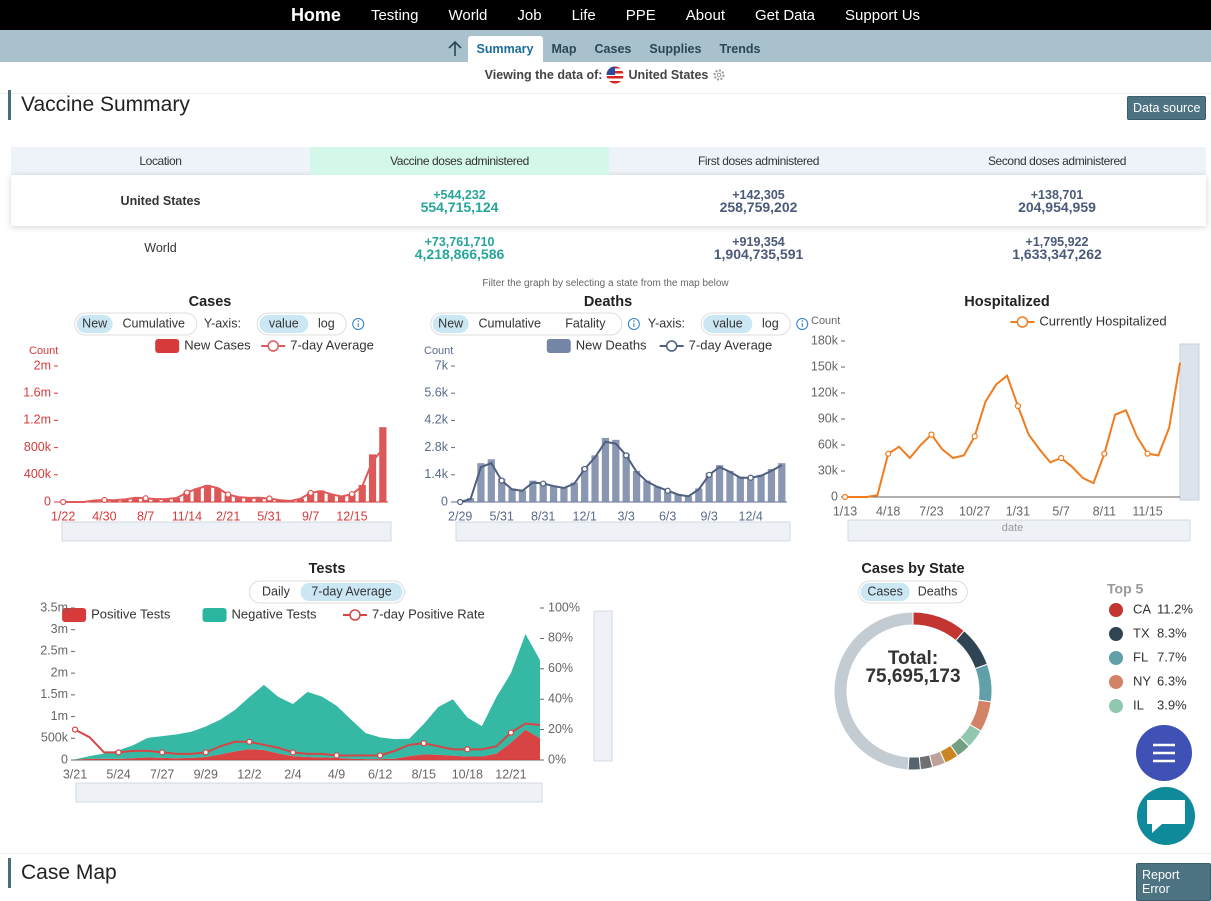 This screenshot has width=1211, height=901. I want to click on y2-tick-label: 0%, so click(557, 759).